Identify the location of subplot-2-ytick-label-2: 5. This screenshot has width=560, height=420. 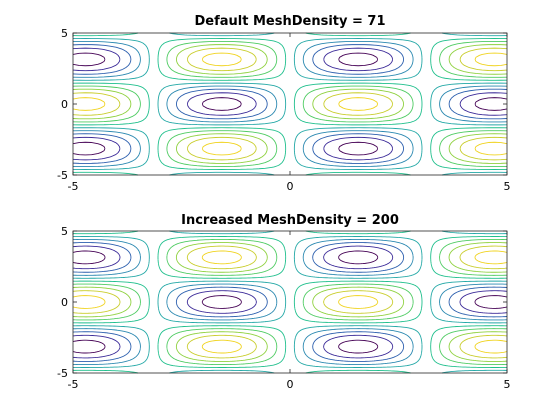
(64, 231).